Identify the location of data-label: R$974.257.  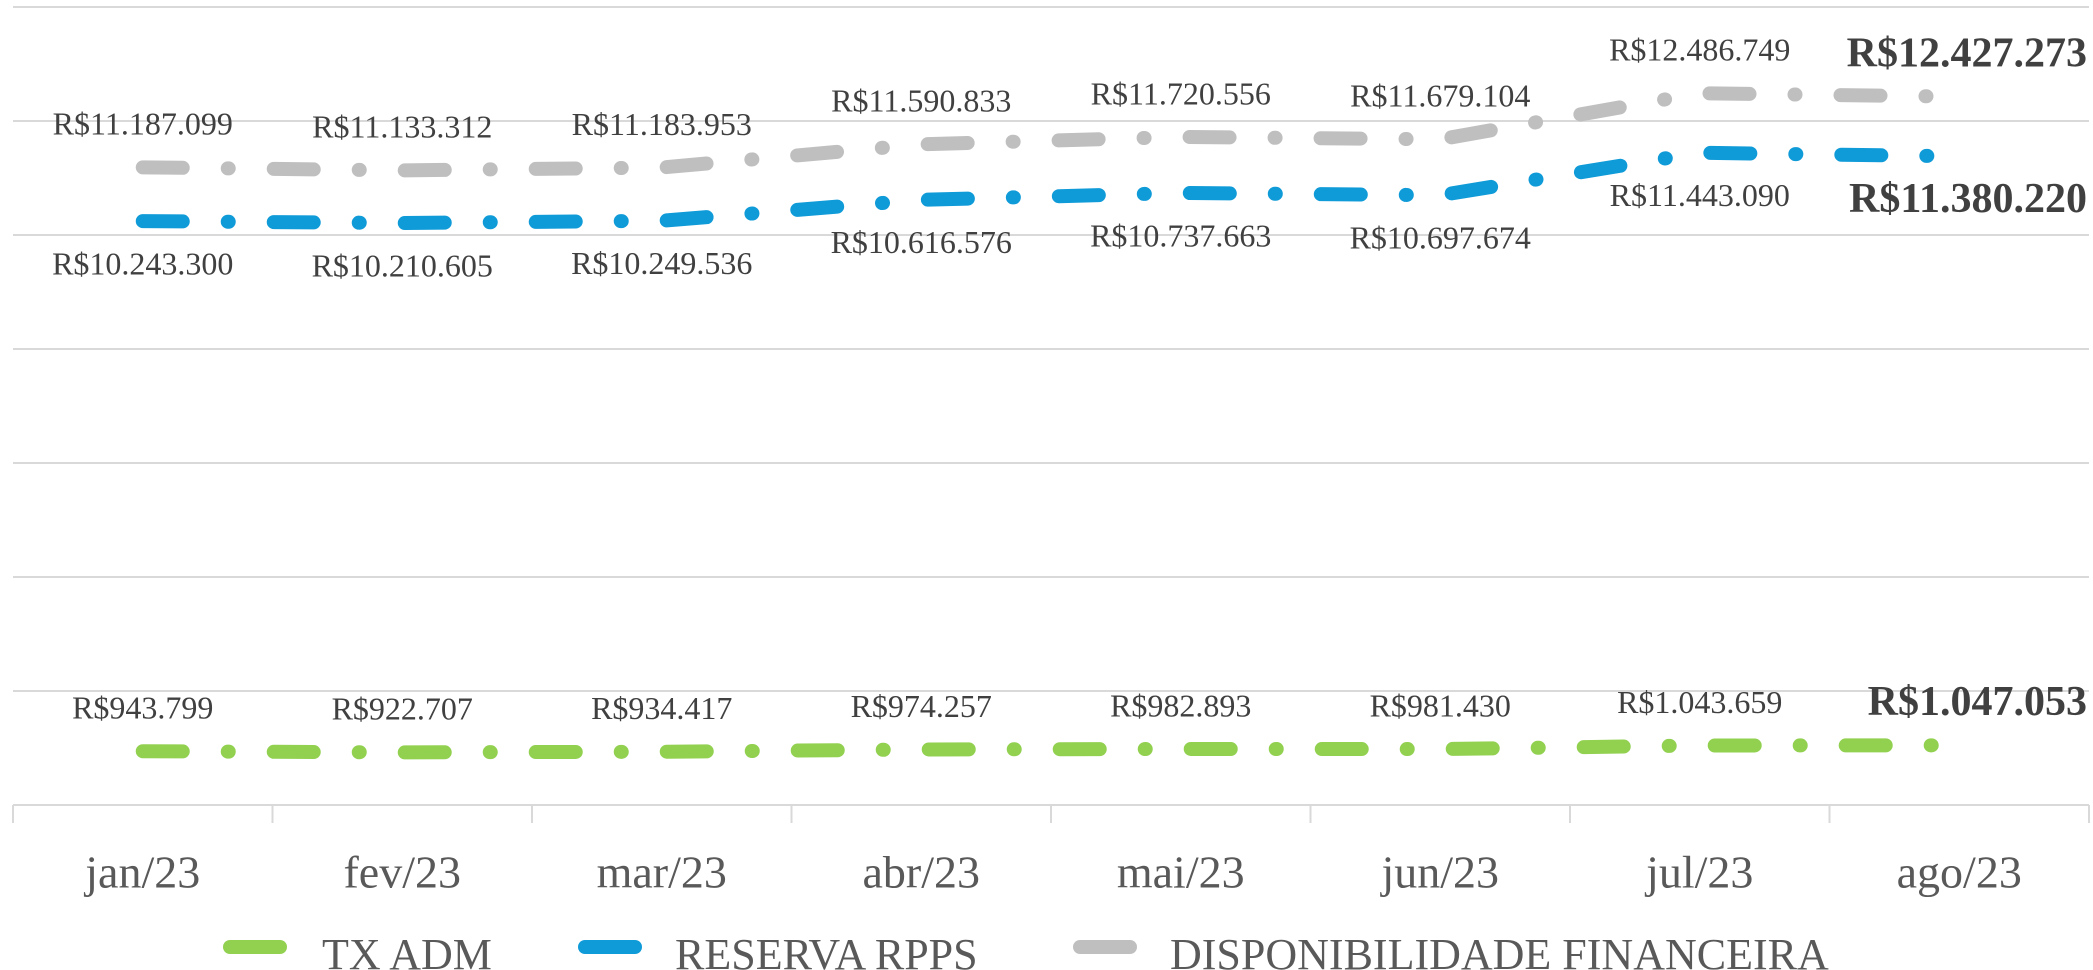
(921, 706).